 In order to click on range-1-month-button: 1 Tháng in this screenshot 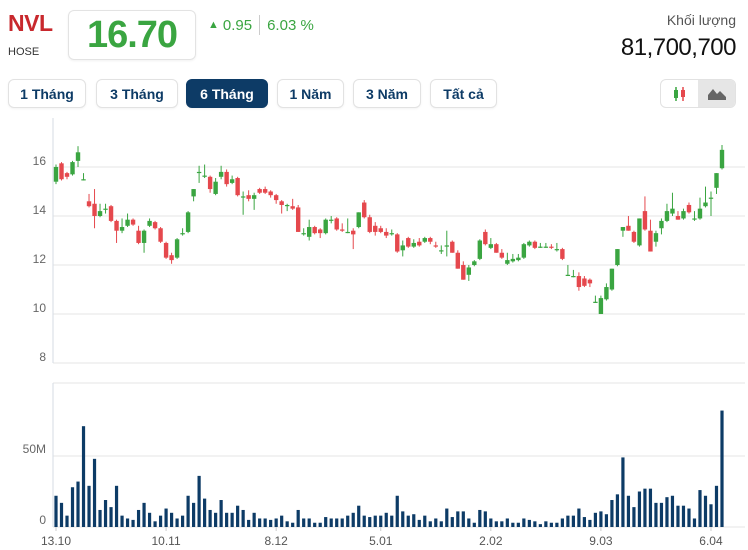, I will do `click(47, 93)`.